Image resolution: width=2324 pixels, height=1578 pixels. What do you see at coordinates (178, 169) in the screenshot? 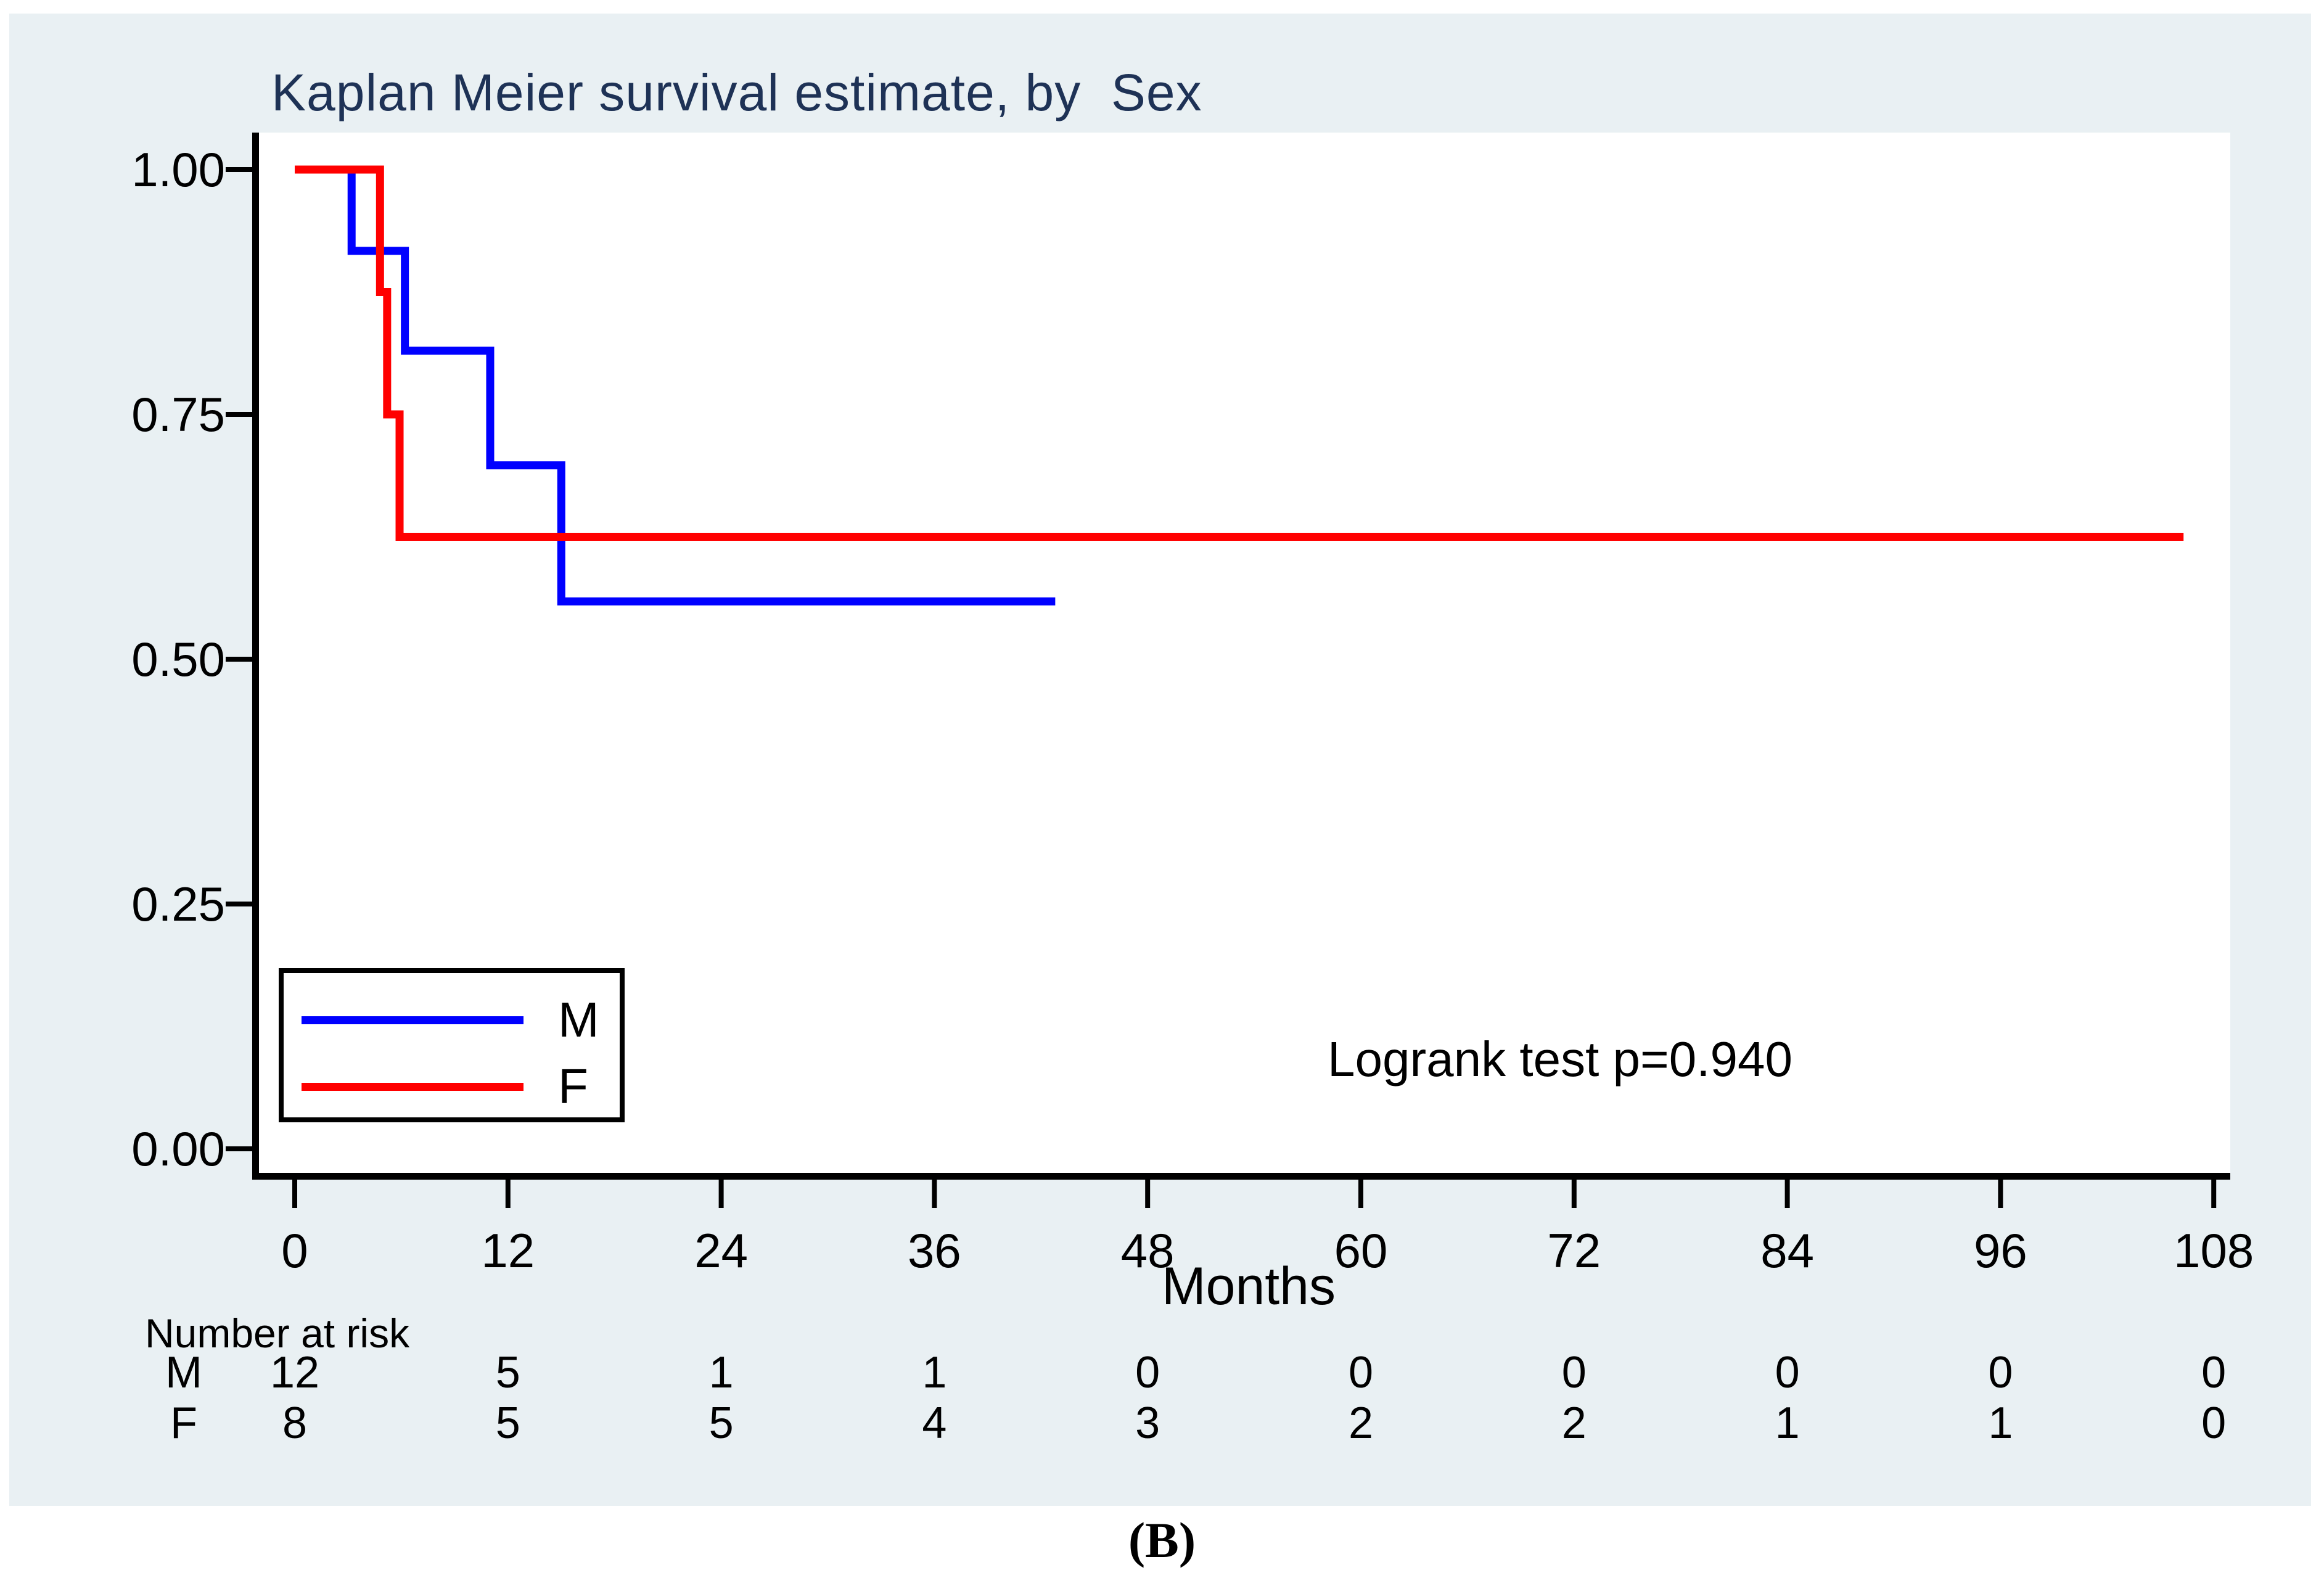
I see `y-tick-label-100: 1.00` at bounding box center [178, 169].